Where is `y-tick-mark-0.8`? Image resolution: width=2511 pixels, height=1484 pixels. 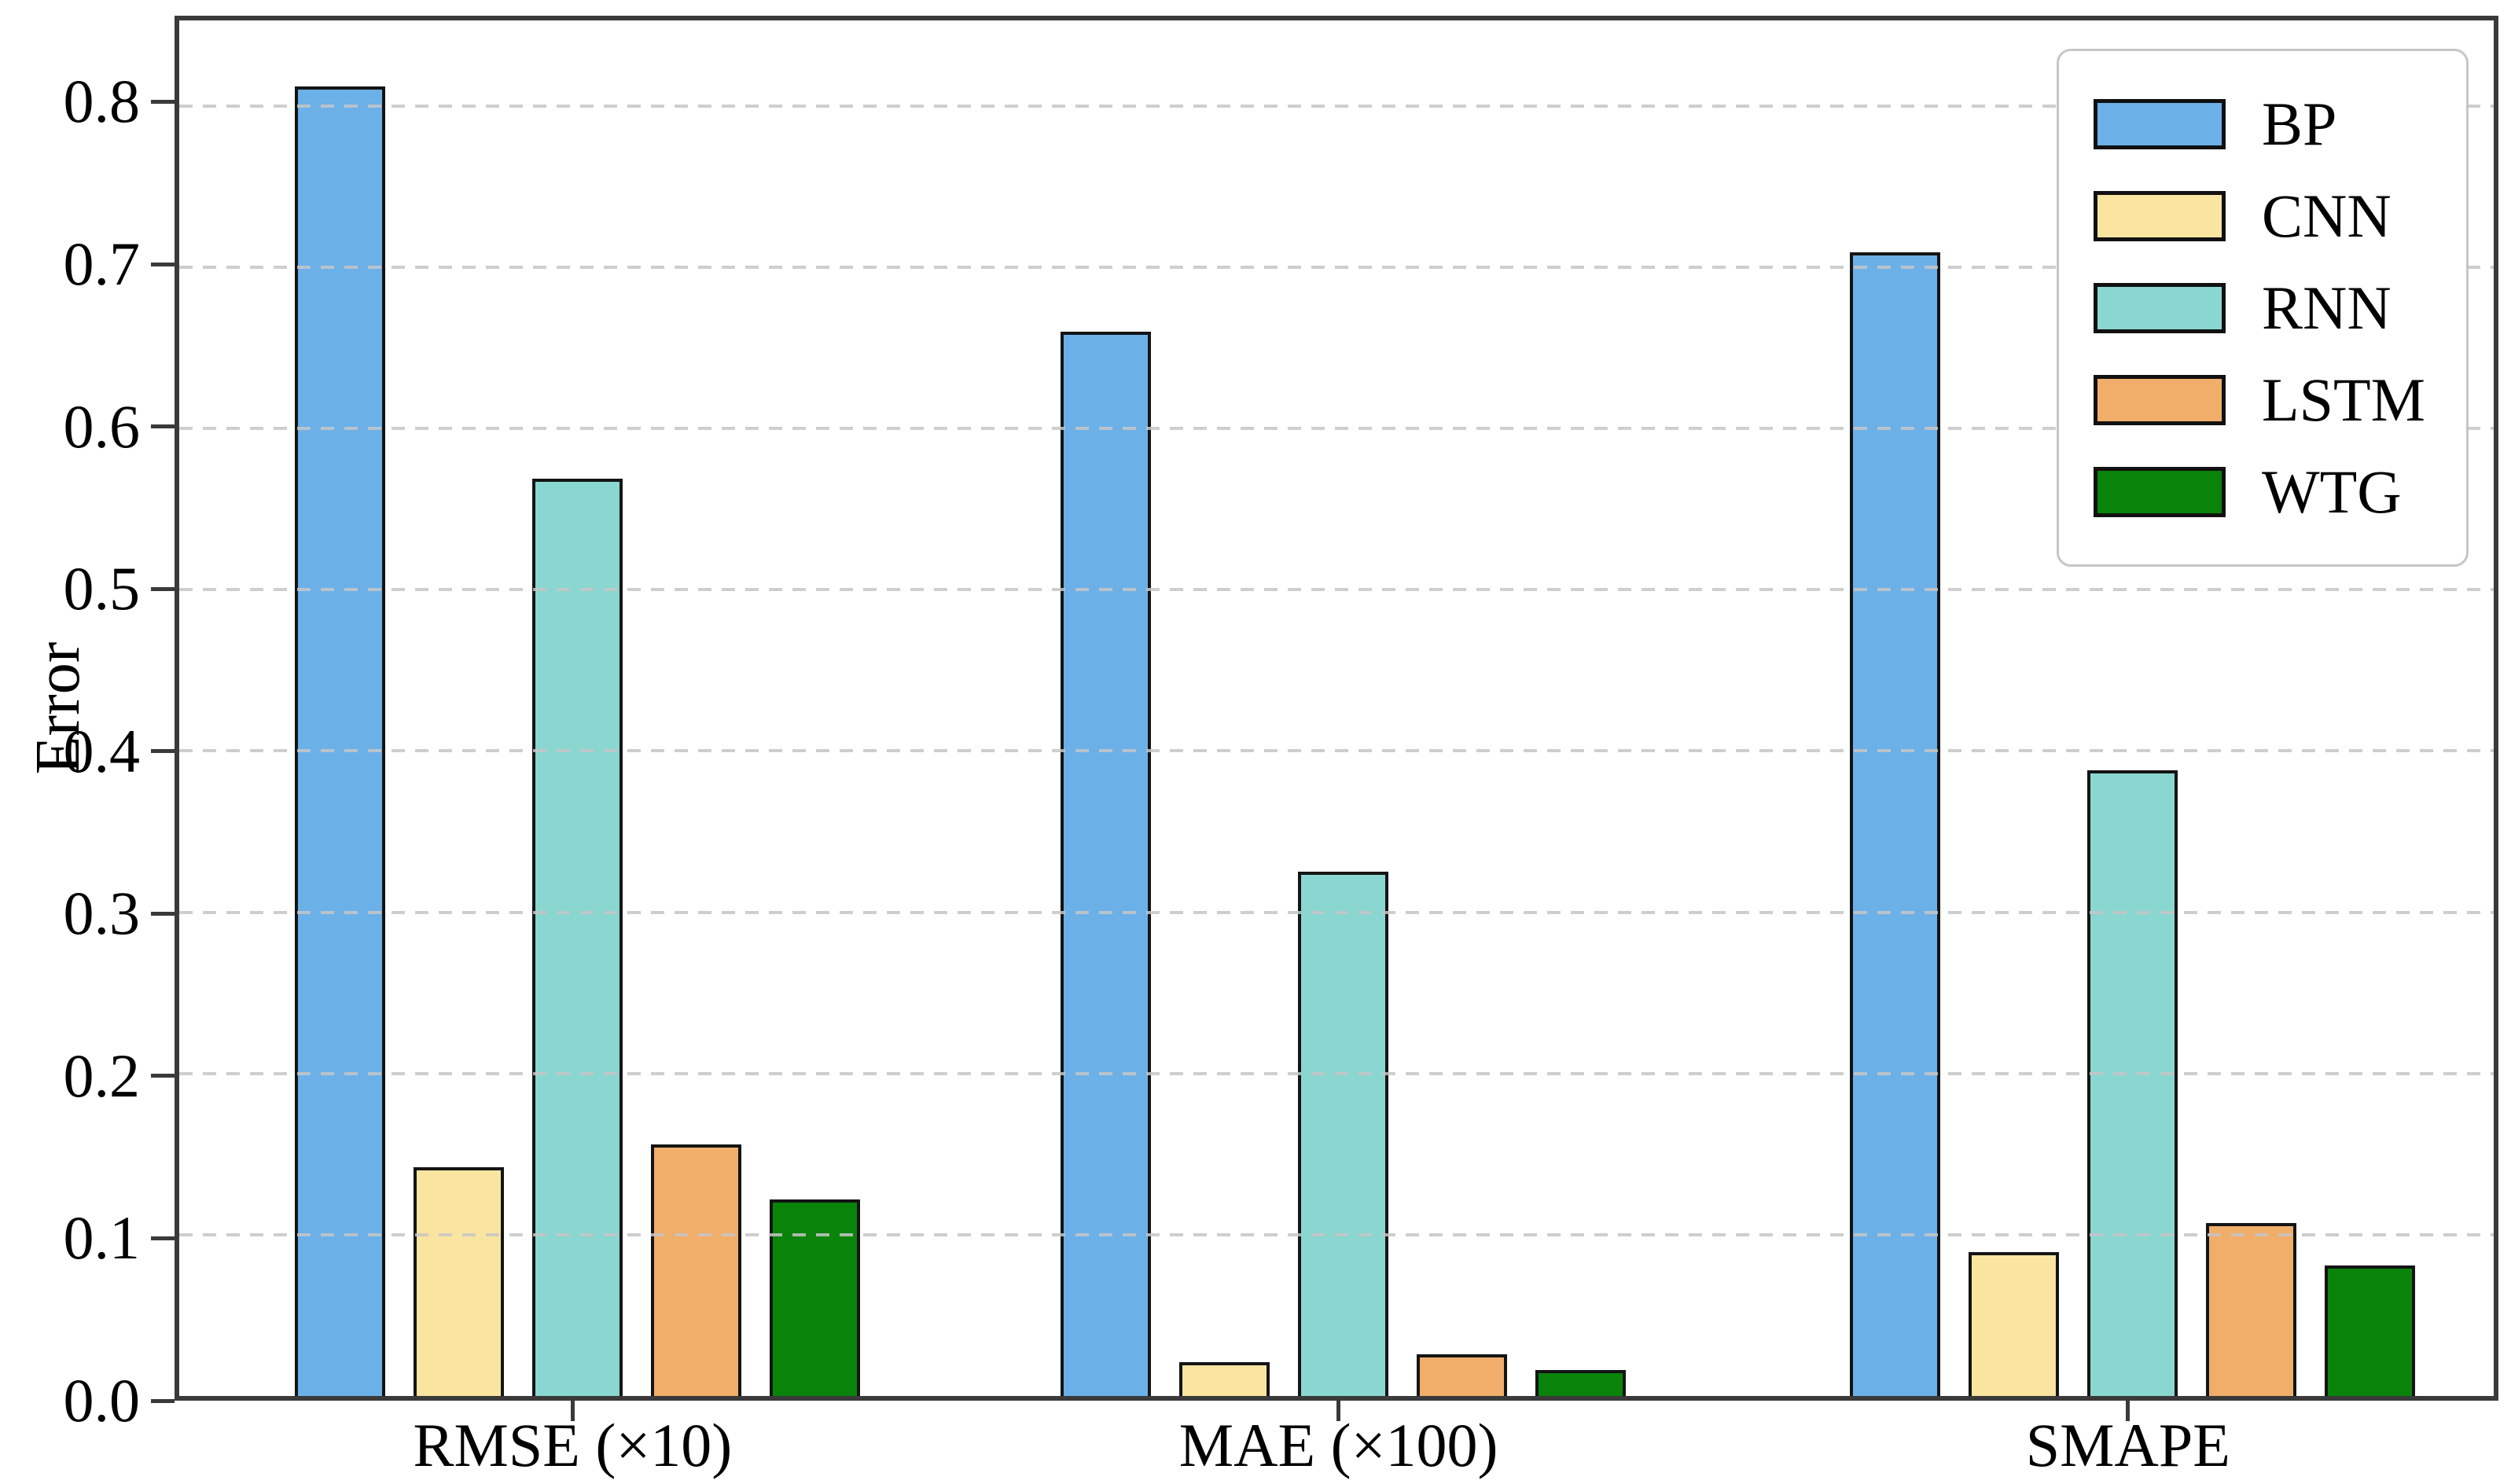 y-tick-mark-0.8 is located at coordinates (163, 101).